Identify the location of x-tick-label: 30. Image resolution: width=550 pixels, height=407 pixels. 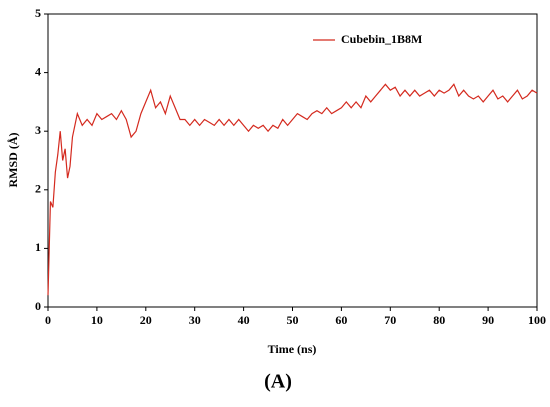
(195, 320).